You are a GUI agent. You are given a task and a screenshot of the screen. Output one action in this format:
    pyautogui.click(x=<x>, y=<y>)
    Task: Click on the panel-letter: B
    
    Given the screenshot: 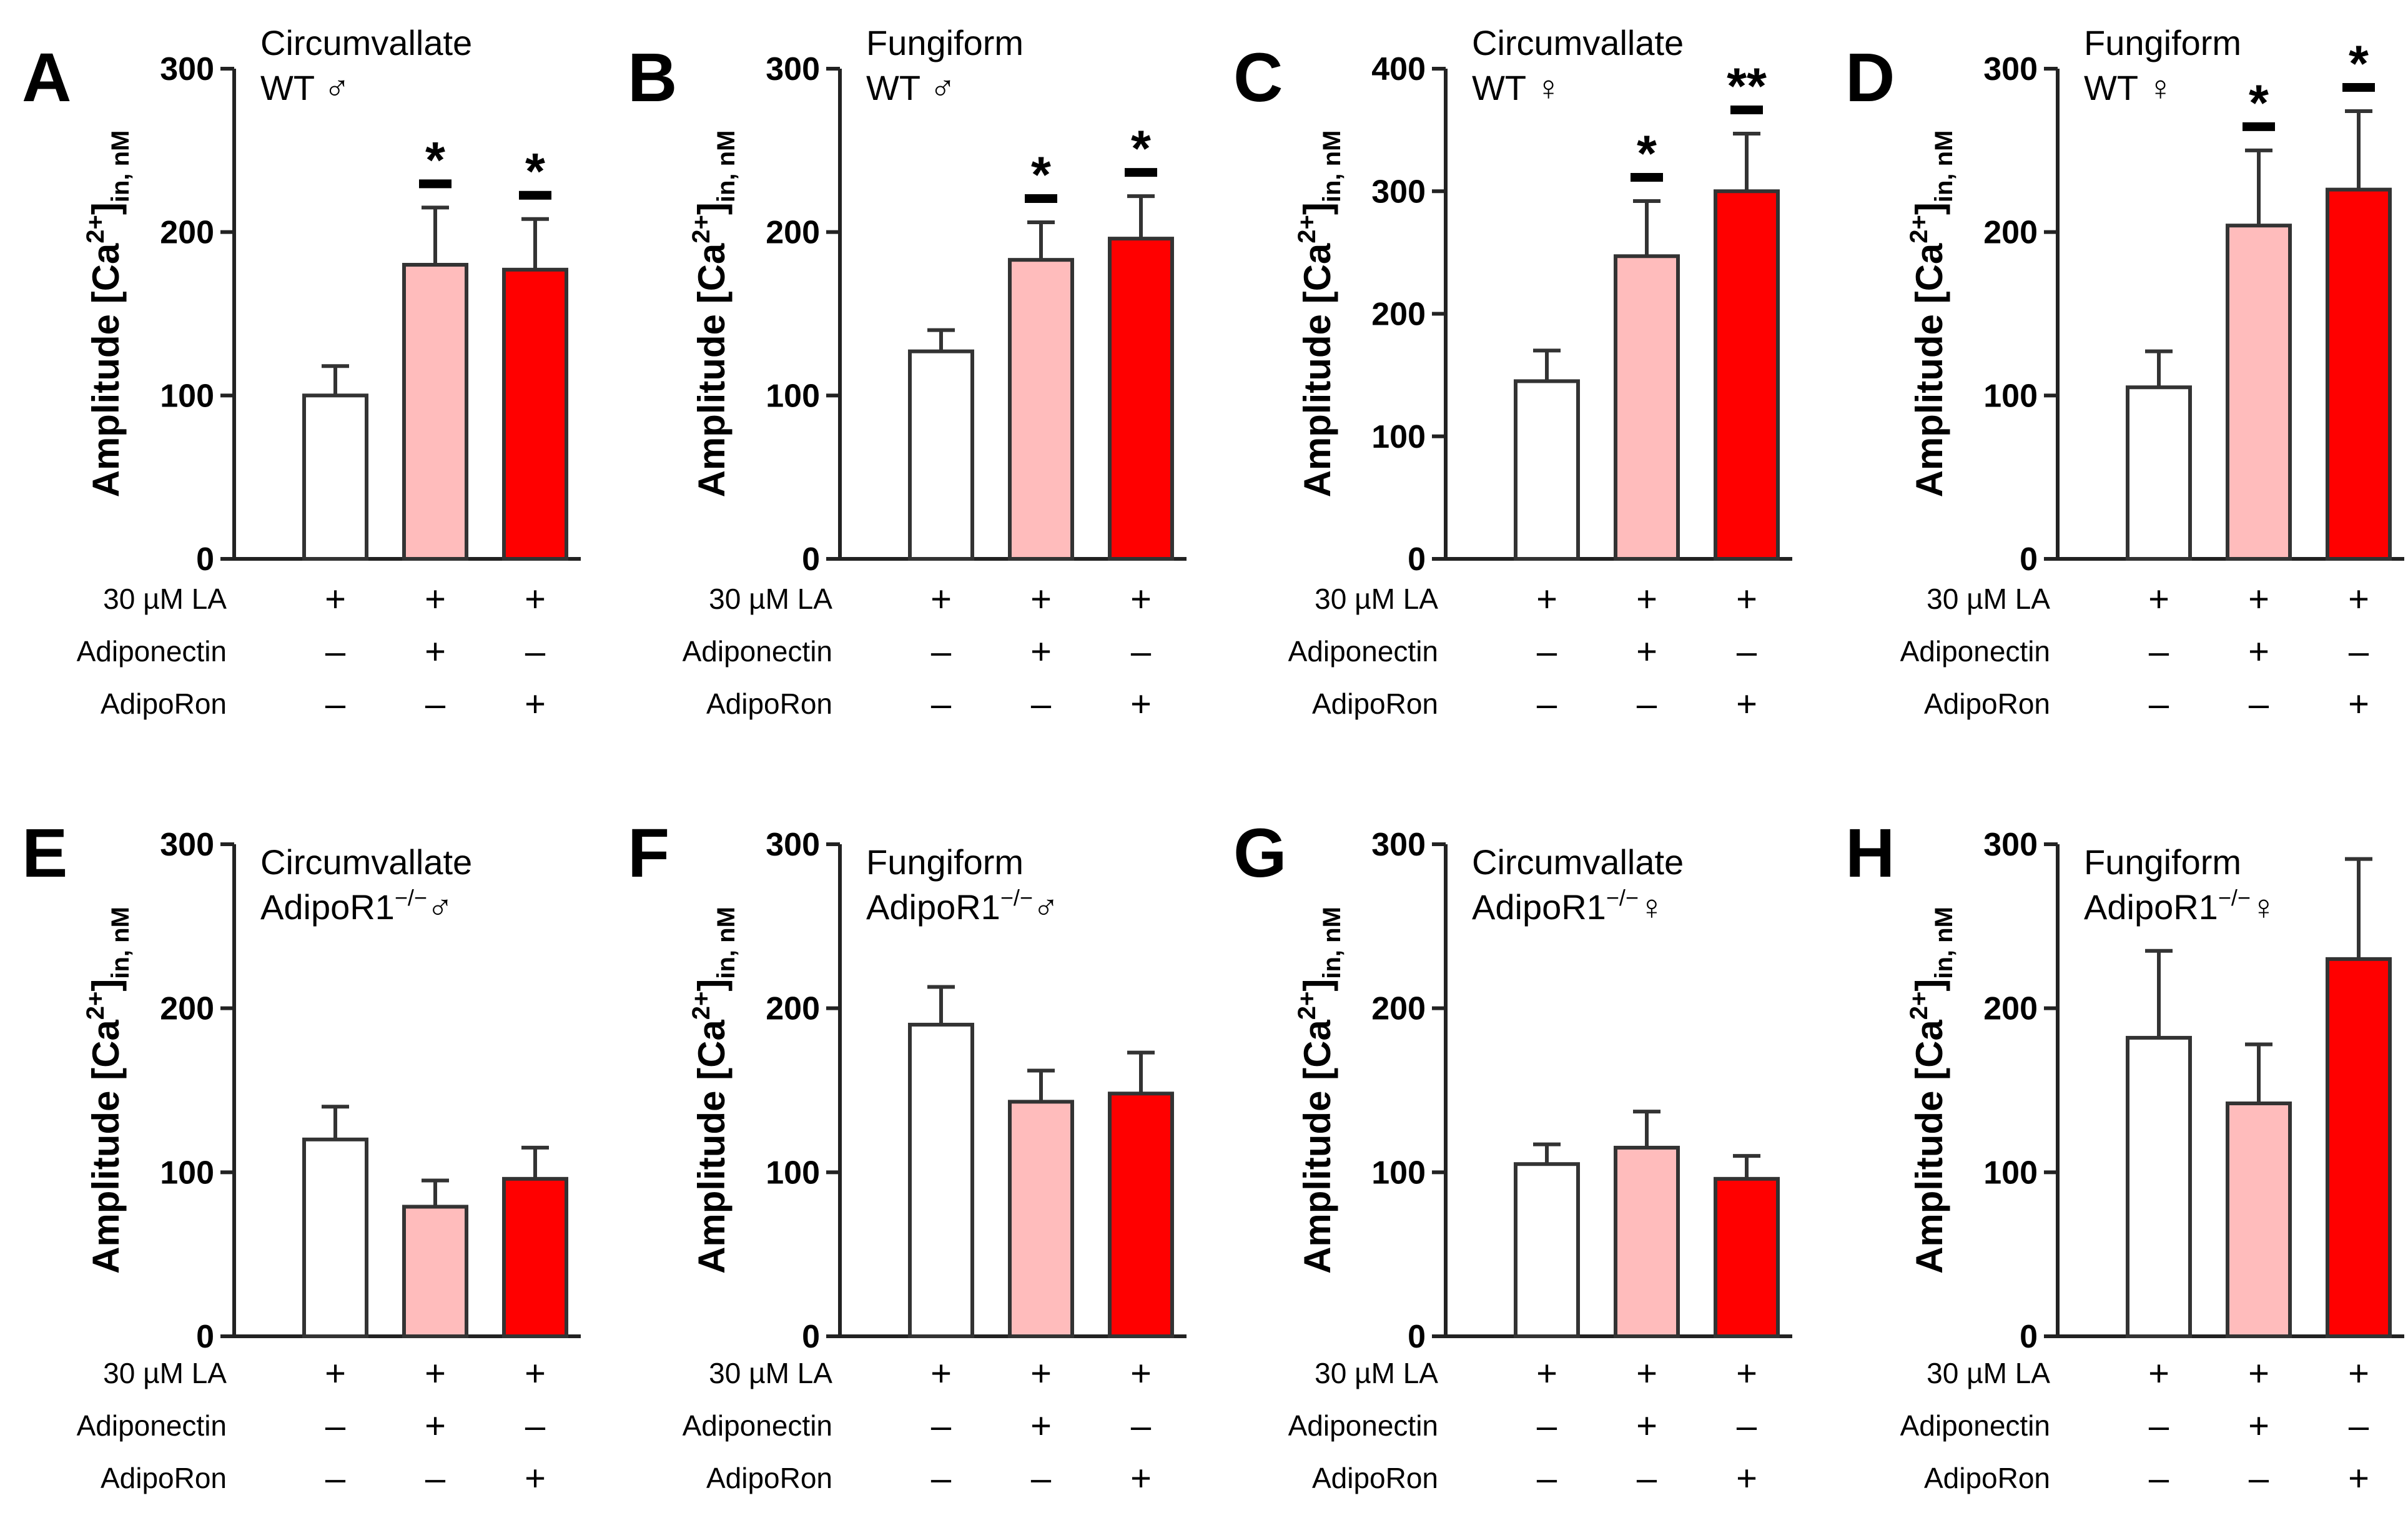 What is the action you would take?
    pyautogui.click(x=652, y=77)
    